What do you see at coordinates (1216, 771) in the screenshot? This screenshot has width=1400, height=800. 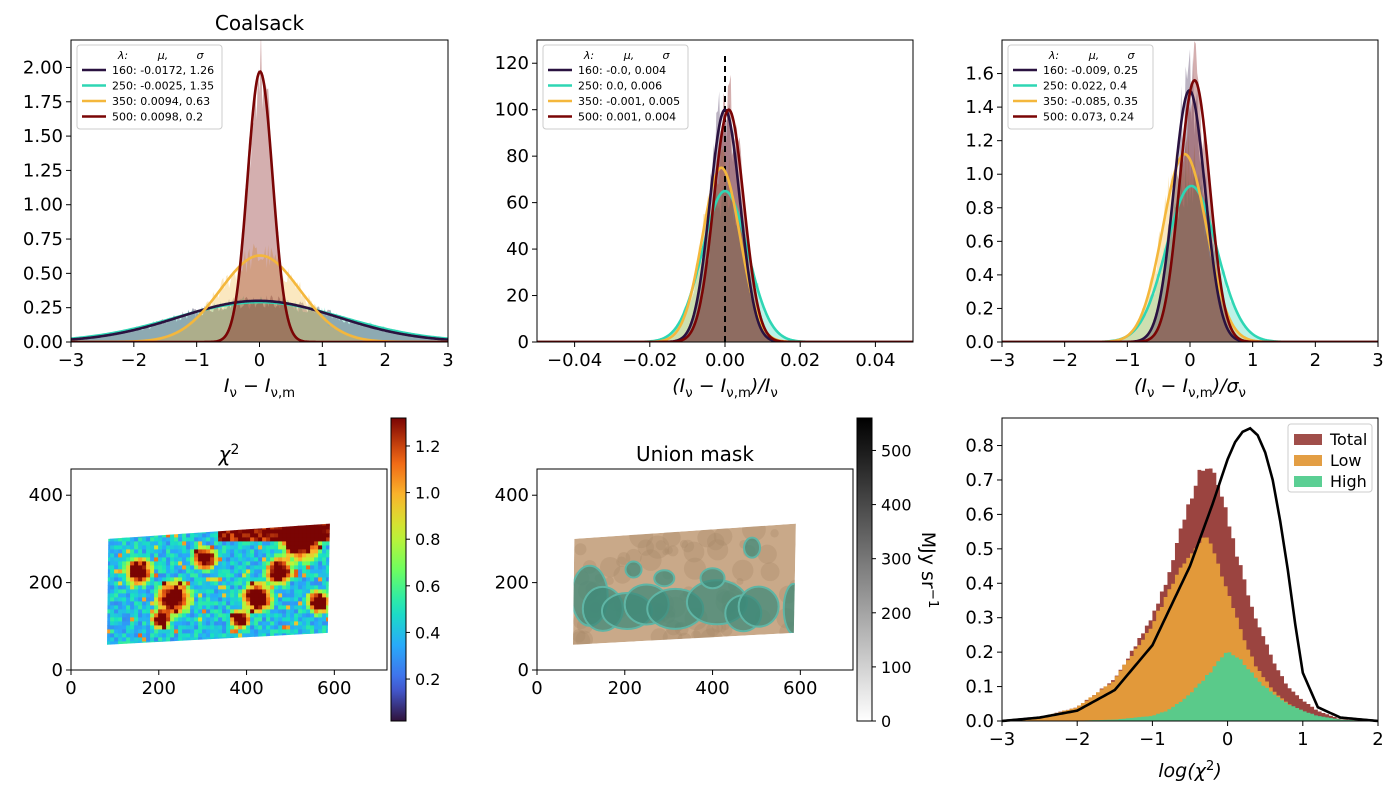 I see `text-part: )` at bounding box center [1216, 771].